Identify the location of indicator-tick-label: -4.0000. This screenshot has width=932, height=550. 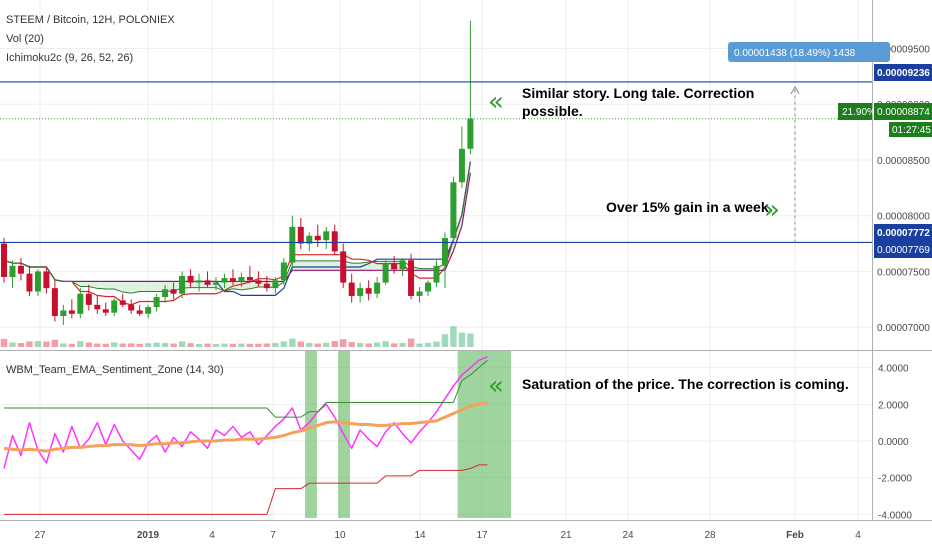
(895, 515).